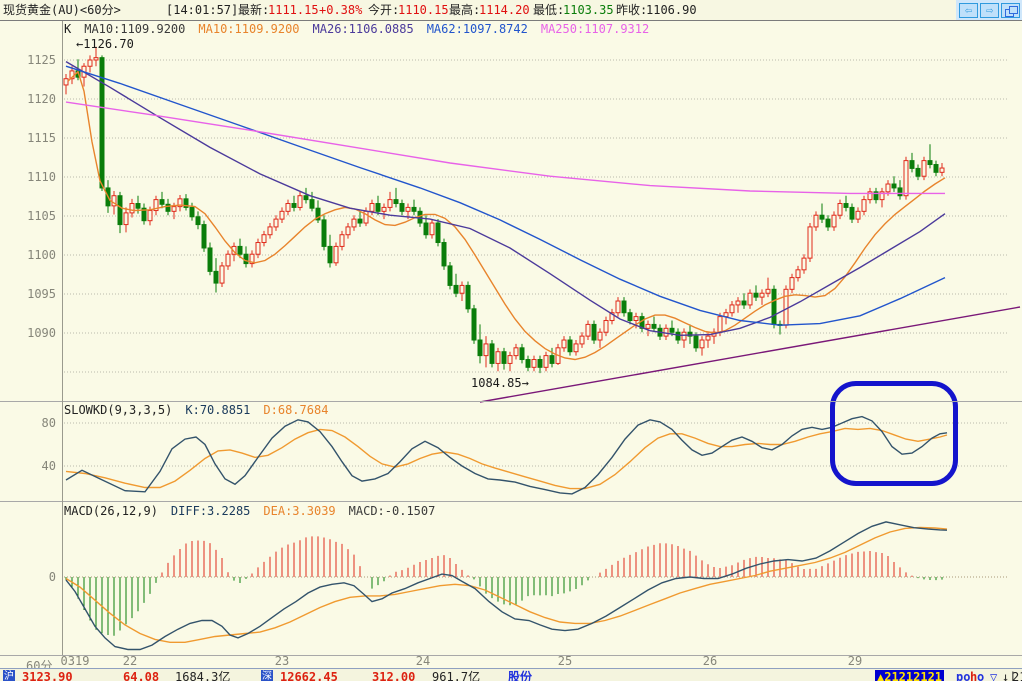 This screenshot has width=1022, height=681. Describe the element at coordinates (41, 138) in the screenshot. I see `svg-text: 1115` at that location.